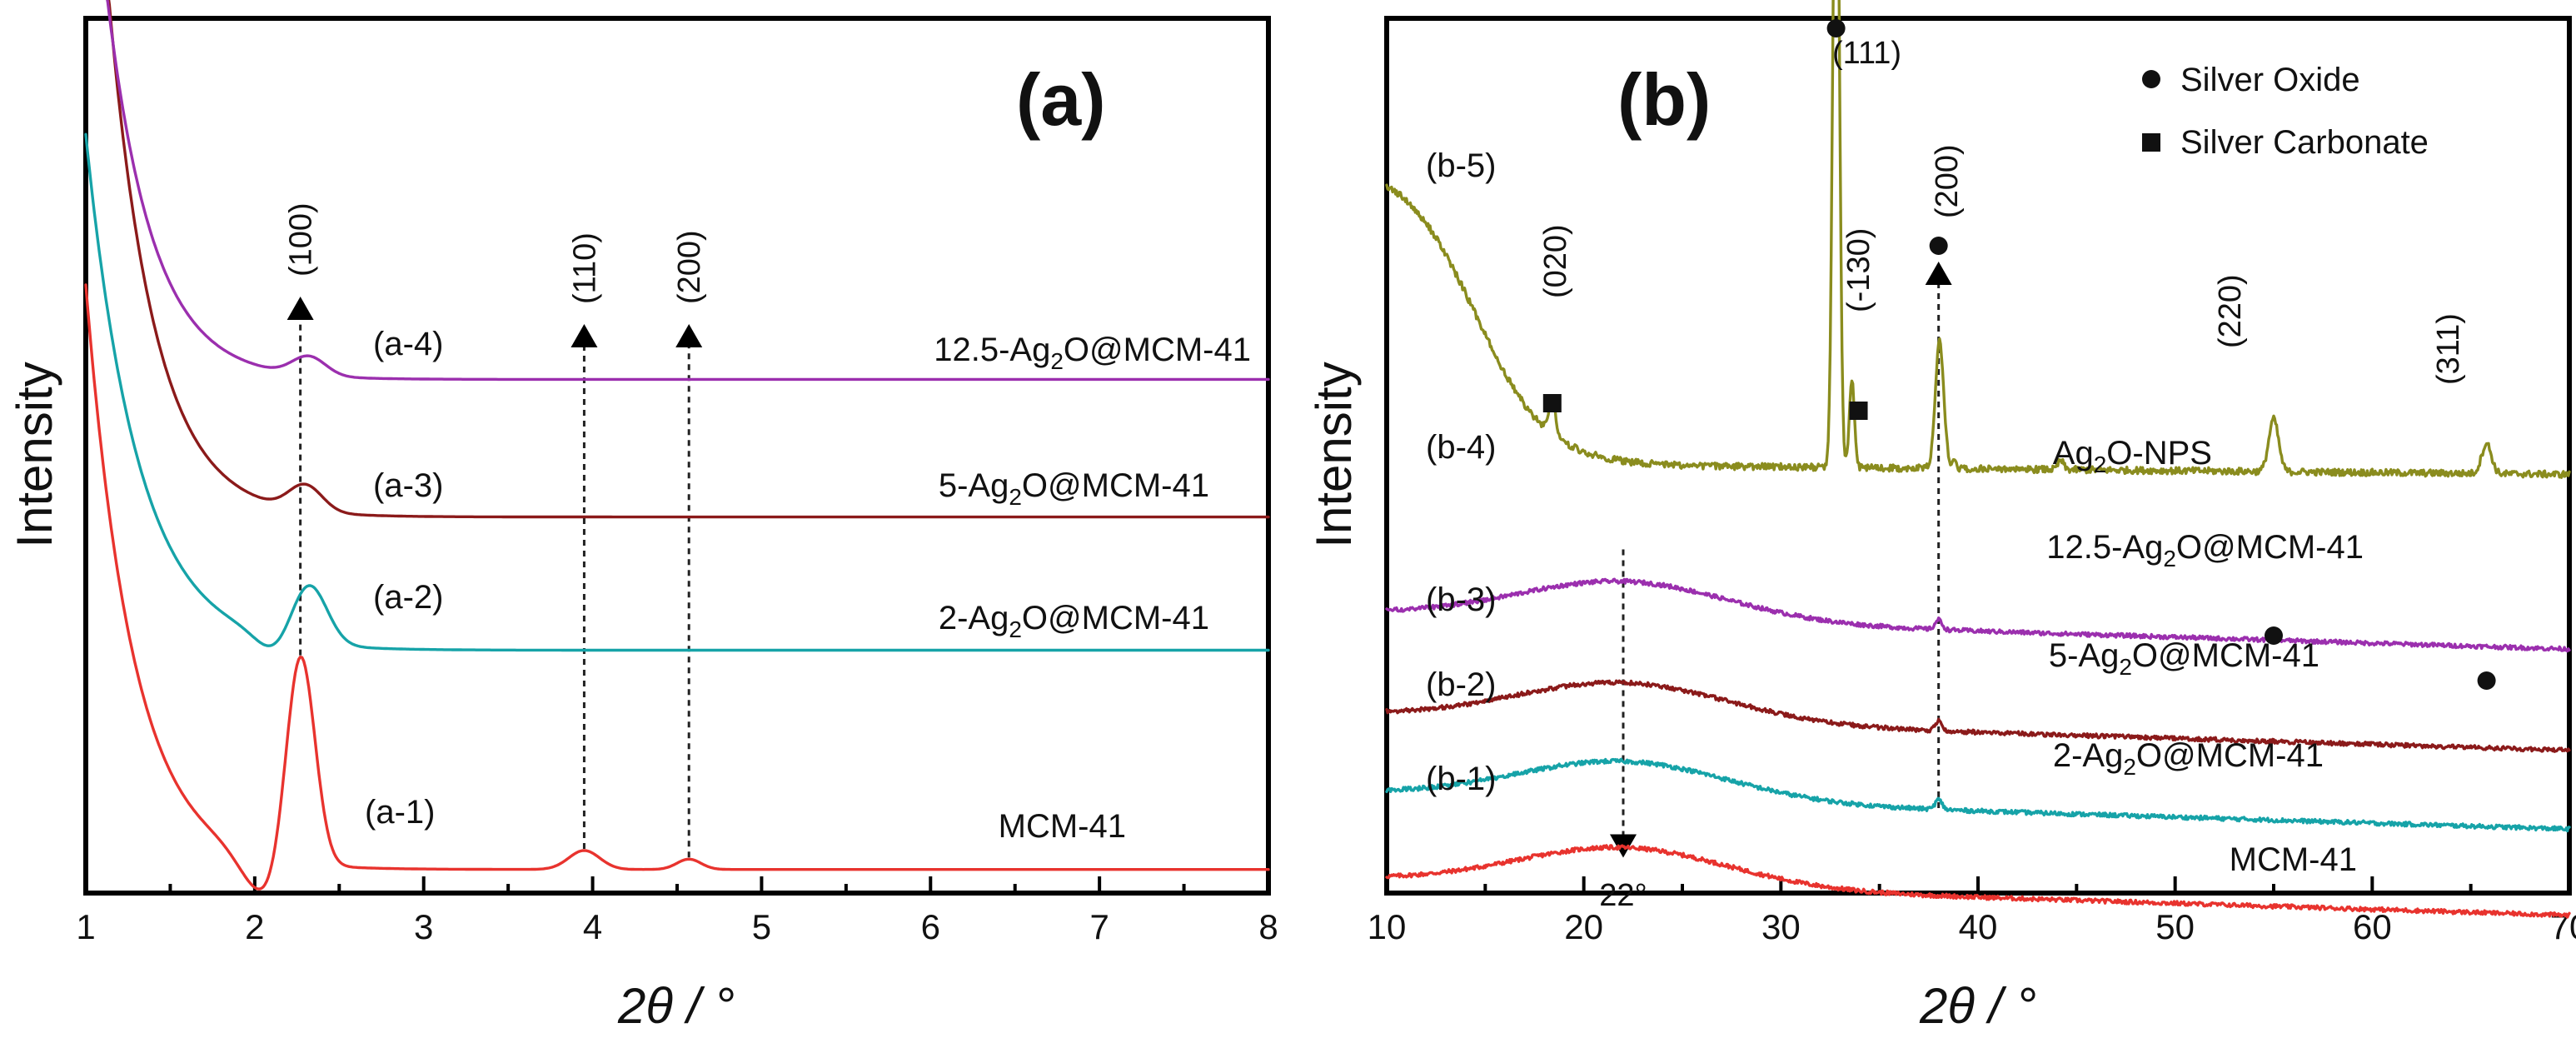  What do you see at coordinates (1099, 926) in the screenshot?
I see `panel-a-tick-label: 7` at bounding box center [1099, 926].